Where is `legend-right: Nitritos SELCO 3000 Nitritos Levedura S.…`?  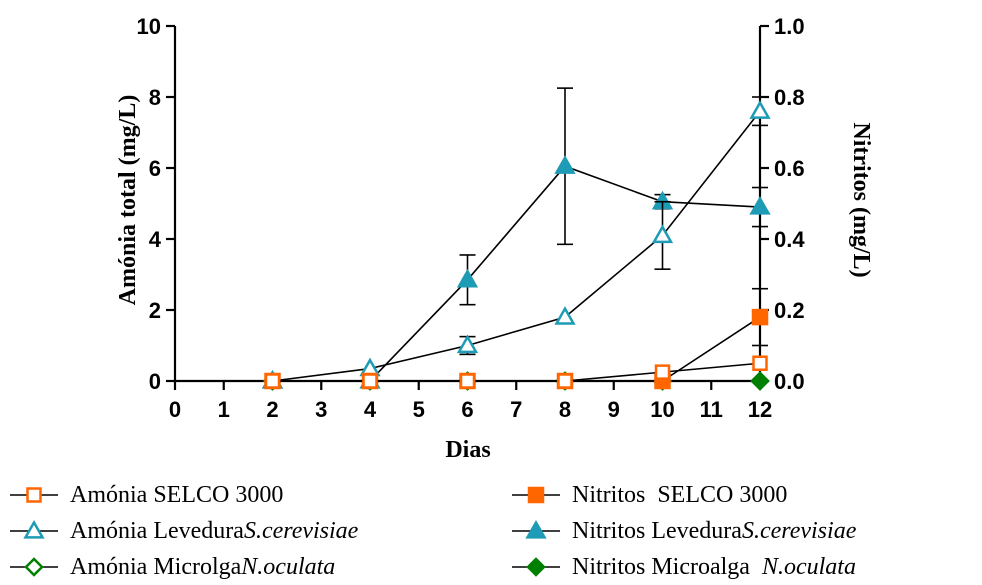 legend-right: Nitritos SELCO 3000 Nitritos Levedura S.… is located at coordinates (683, 531).